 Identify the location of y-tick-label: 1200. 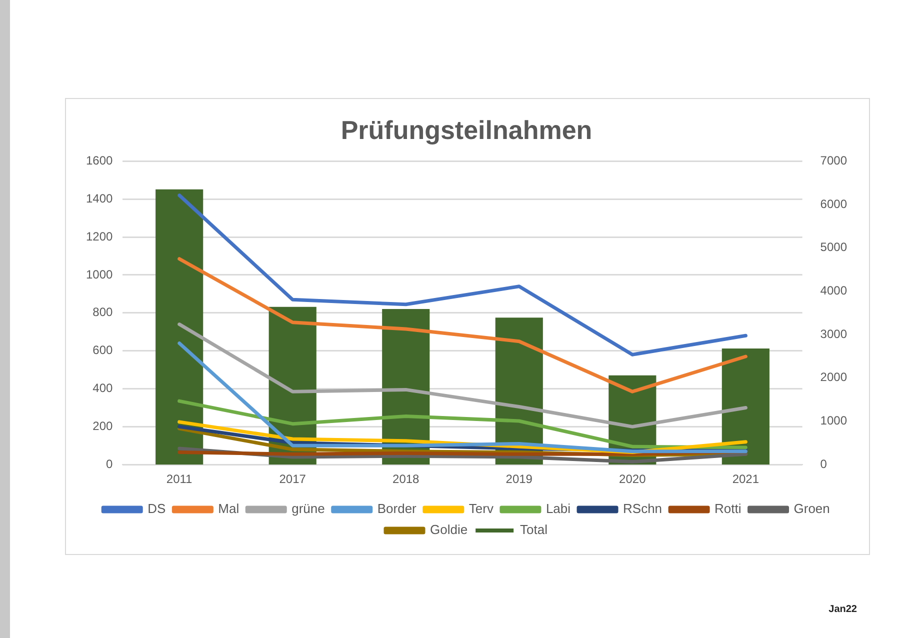
(100, 236).